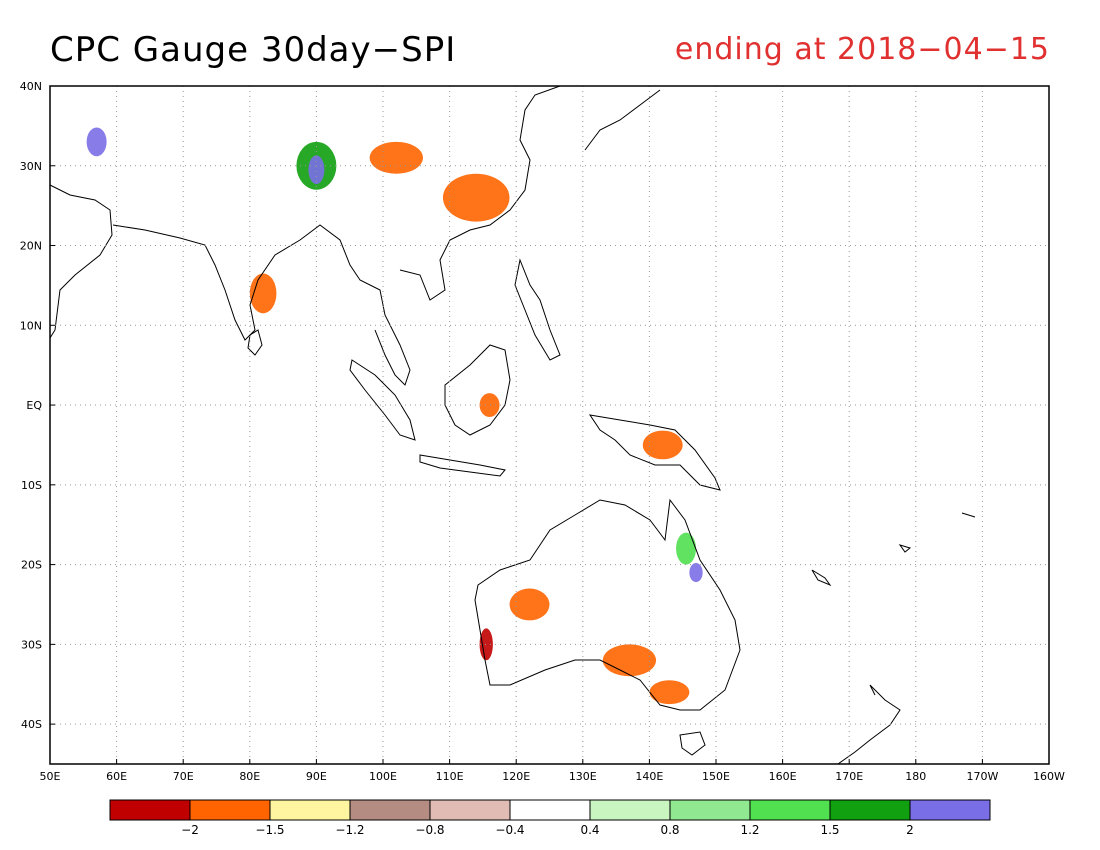 The height and width of the screenshot is (850, 1100). Describe the element at coordinates (669, 692) in the screenshot. I see `spi-region-victoria-dry` at that location.